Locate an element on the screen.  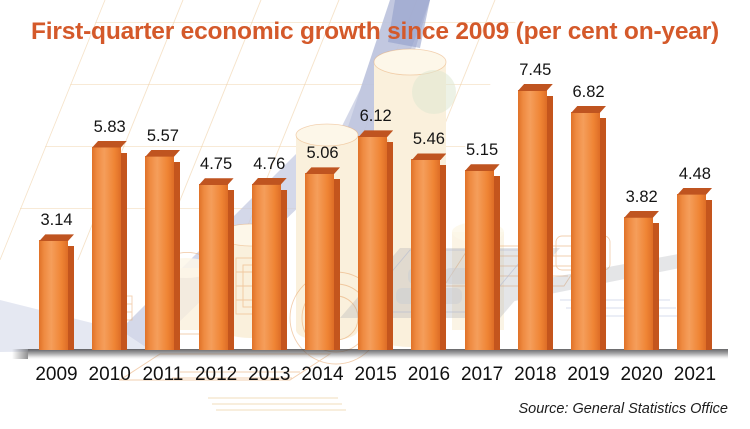
x-axis-tick-label: 2021 is located at coordinates (695, 374).